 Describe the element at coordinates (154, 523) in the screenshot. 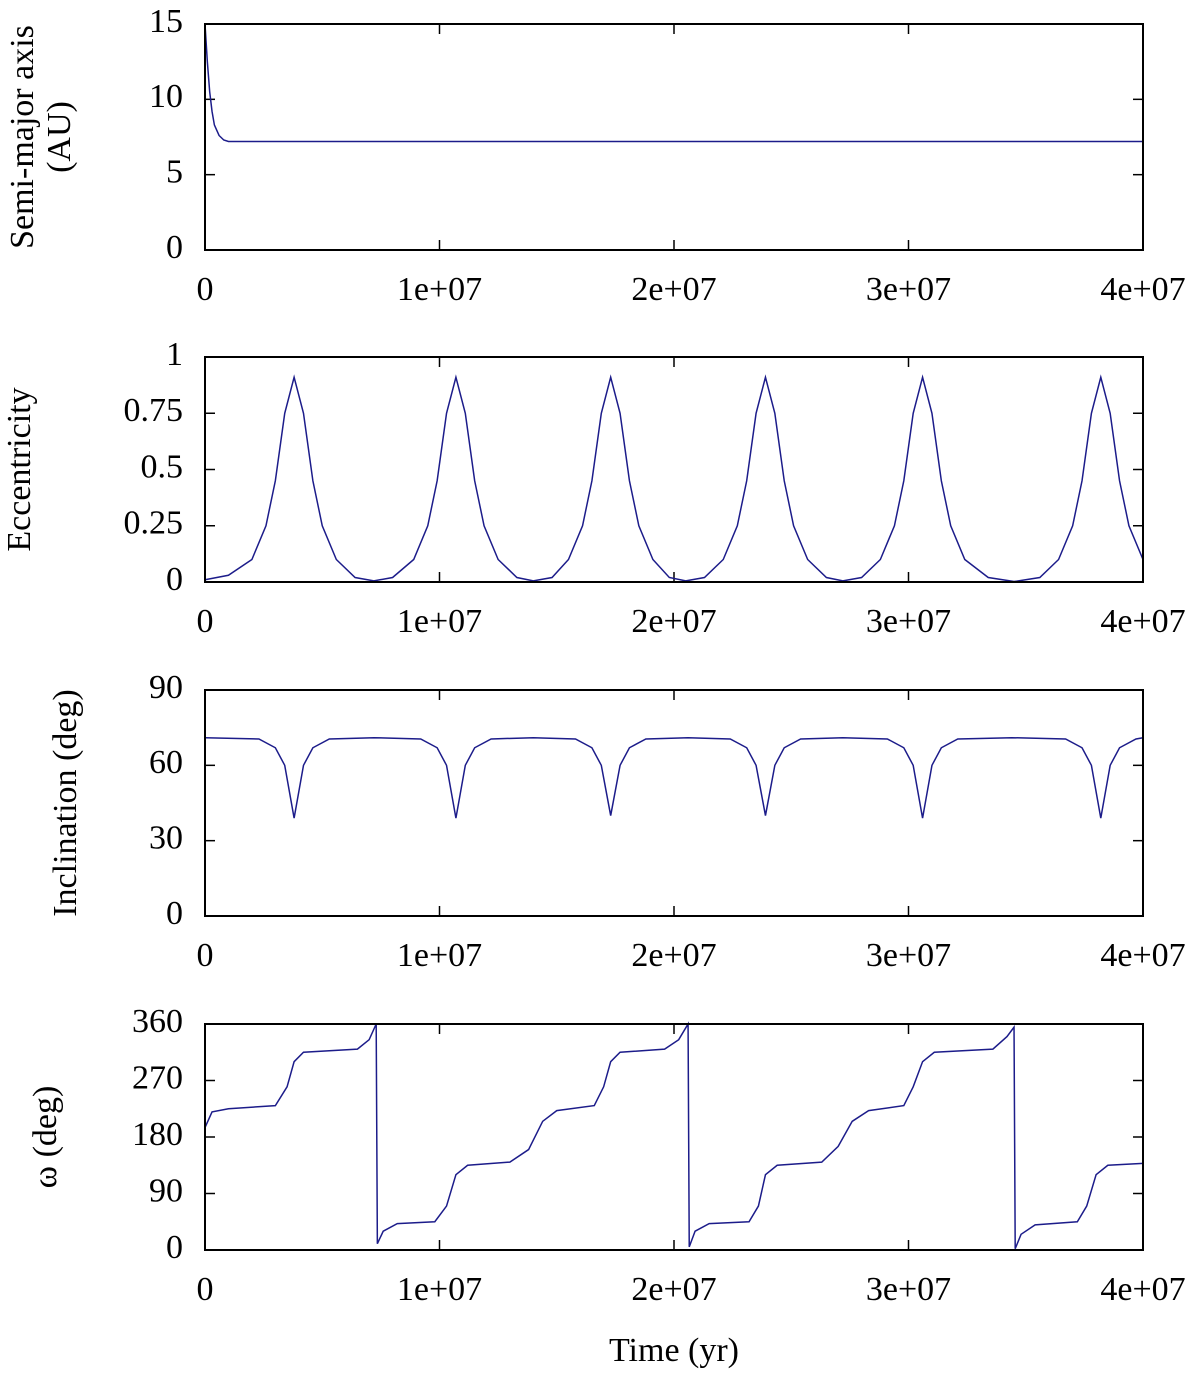

I see `y-tick-label: 0.25` at that location.